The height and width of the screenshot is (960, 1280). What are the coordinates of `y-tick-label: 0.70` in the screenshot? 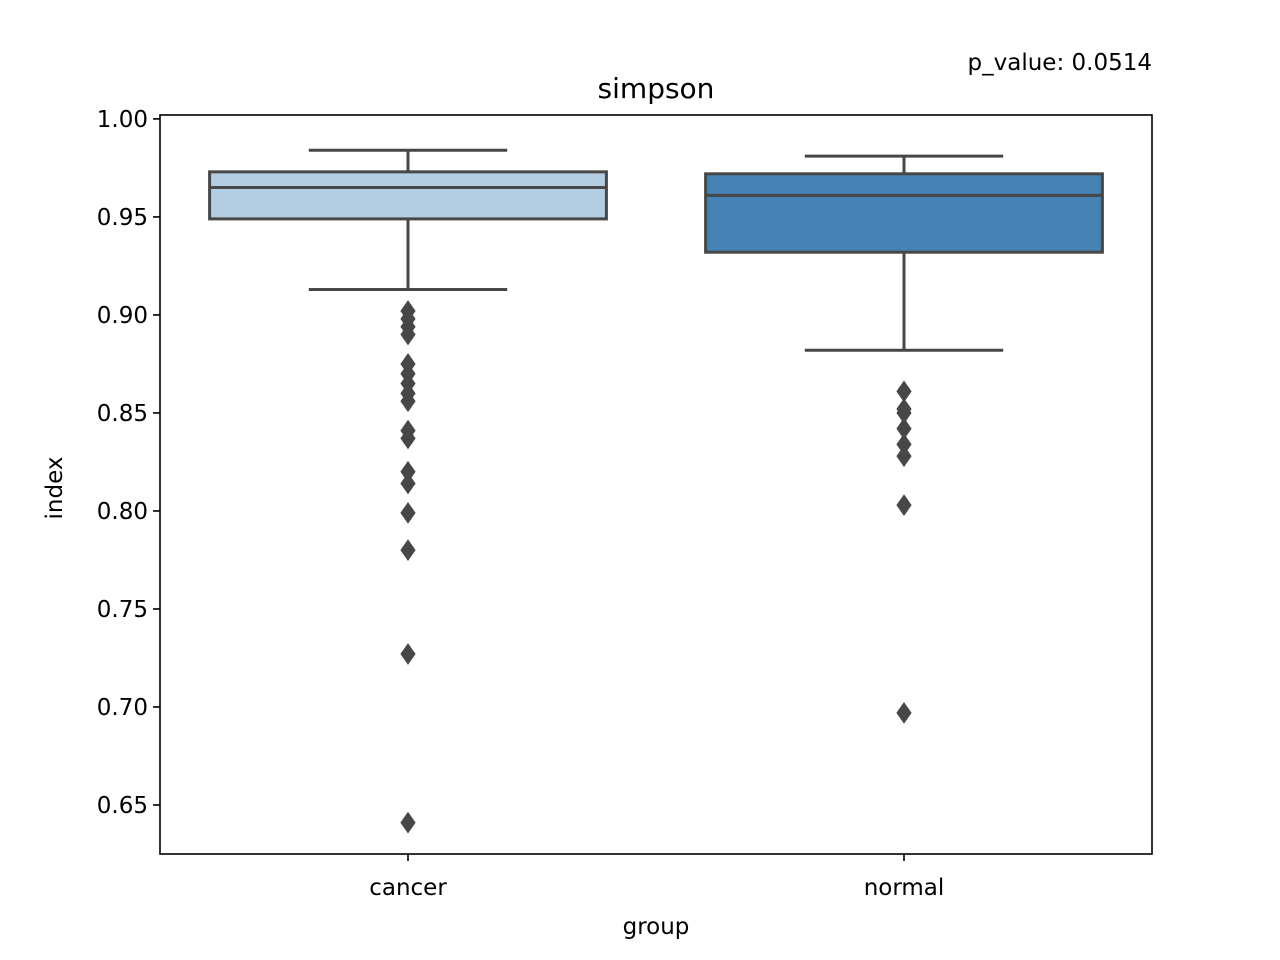 It's located at (122, 708).